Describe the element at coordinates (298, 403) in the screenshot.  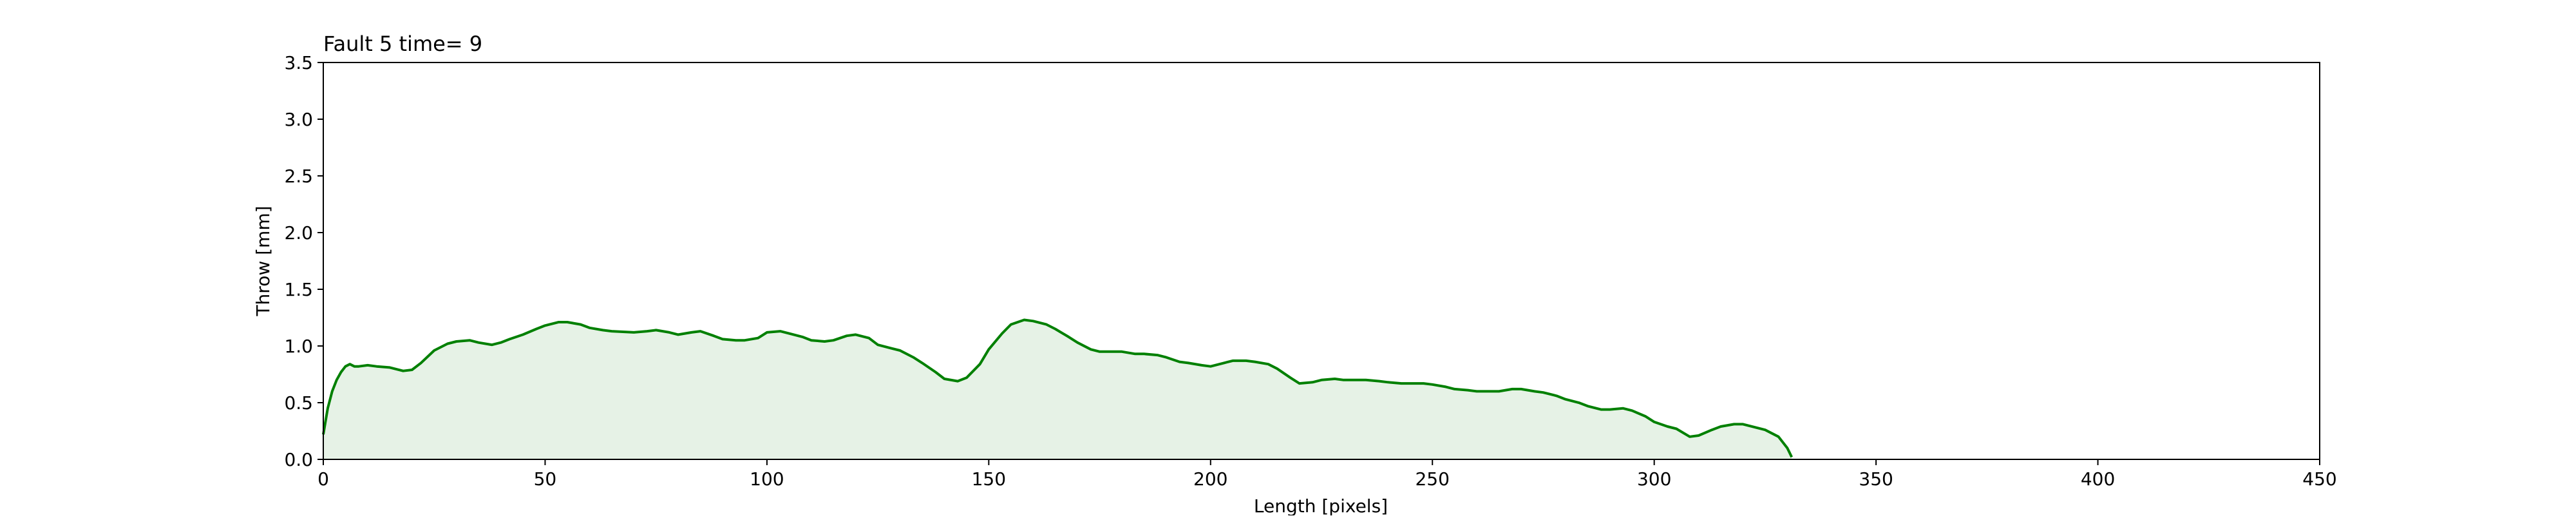
I see `y-tick-label: 0.5` at that location.